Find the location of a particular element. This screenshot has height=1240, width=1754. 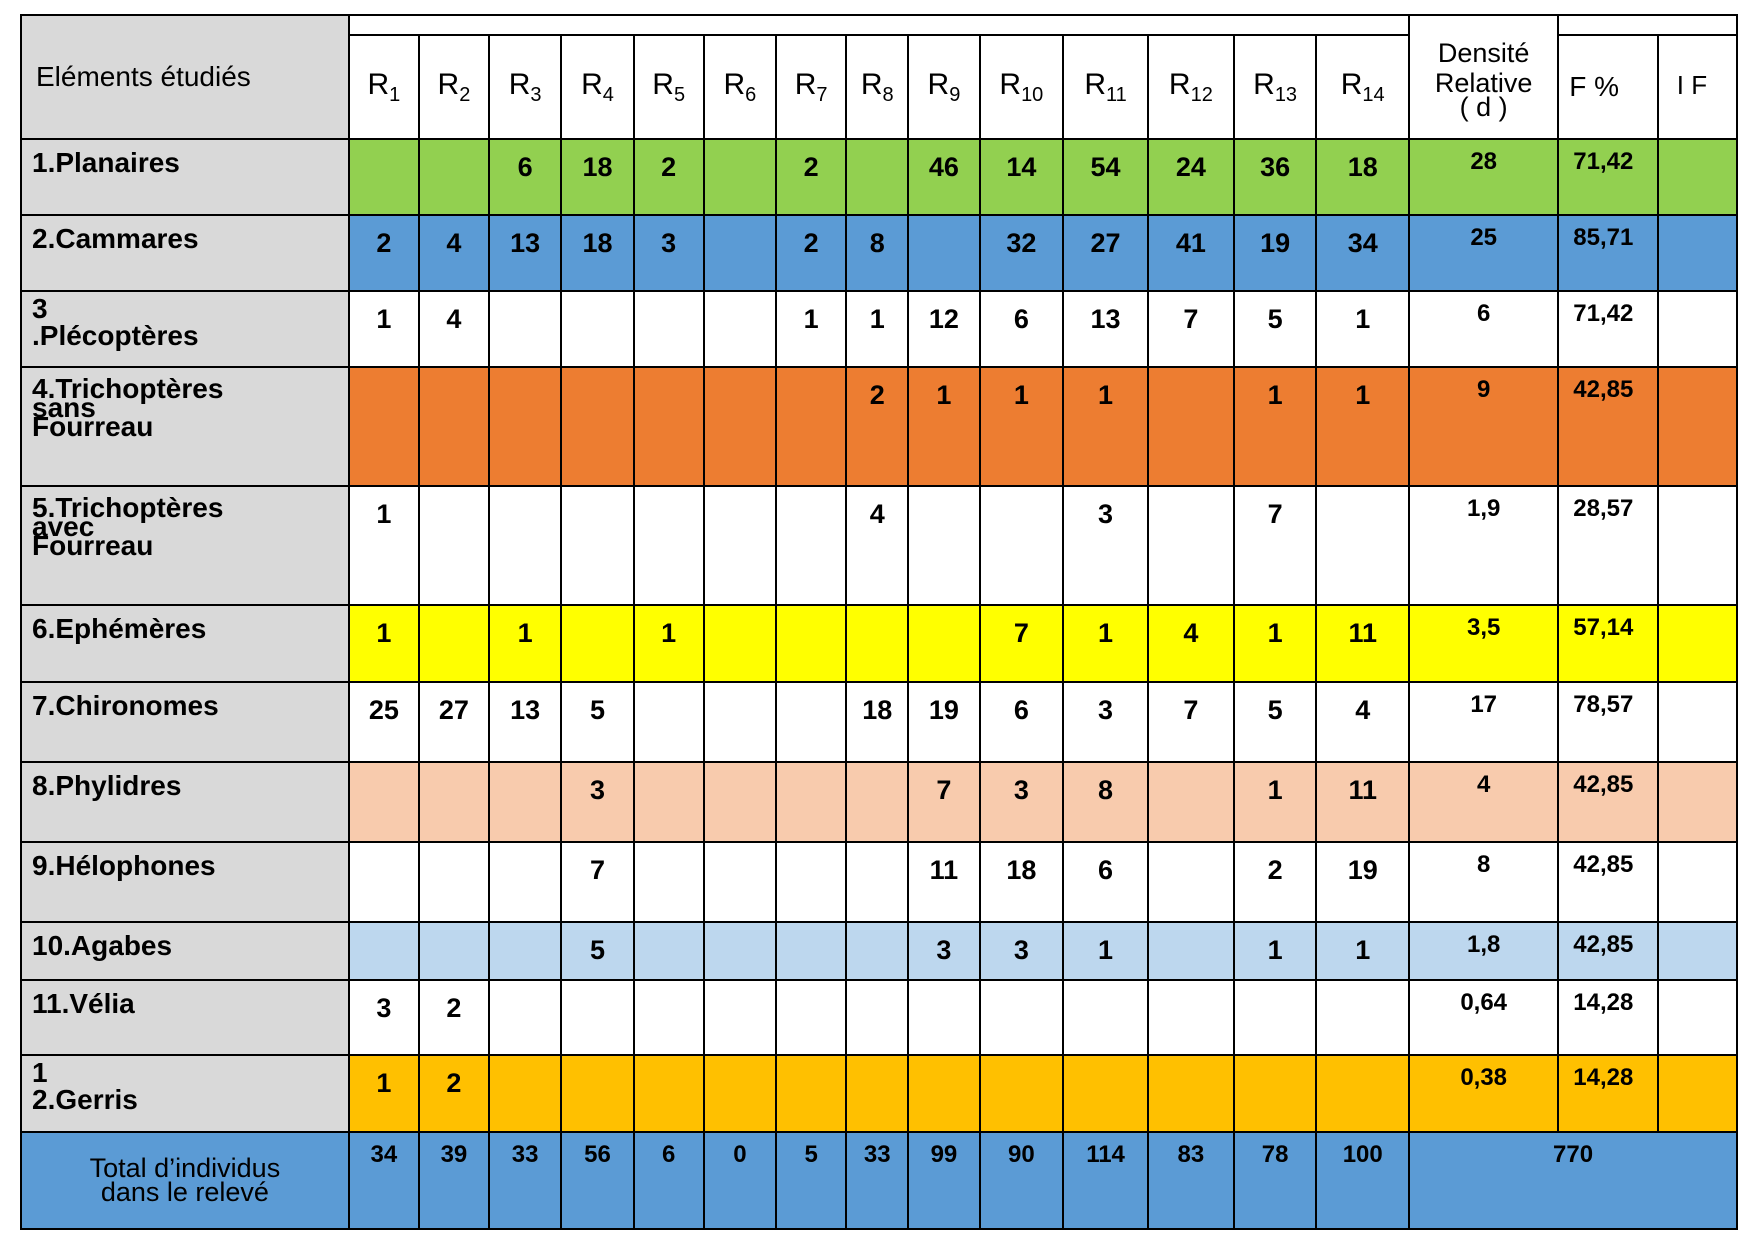

cell-r1: 3 is located at coordinates (383, 1017).